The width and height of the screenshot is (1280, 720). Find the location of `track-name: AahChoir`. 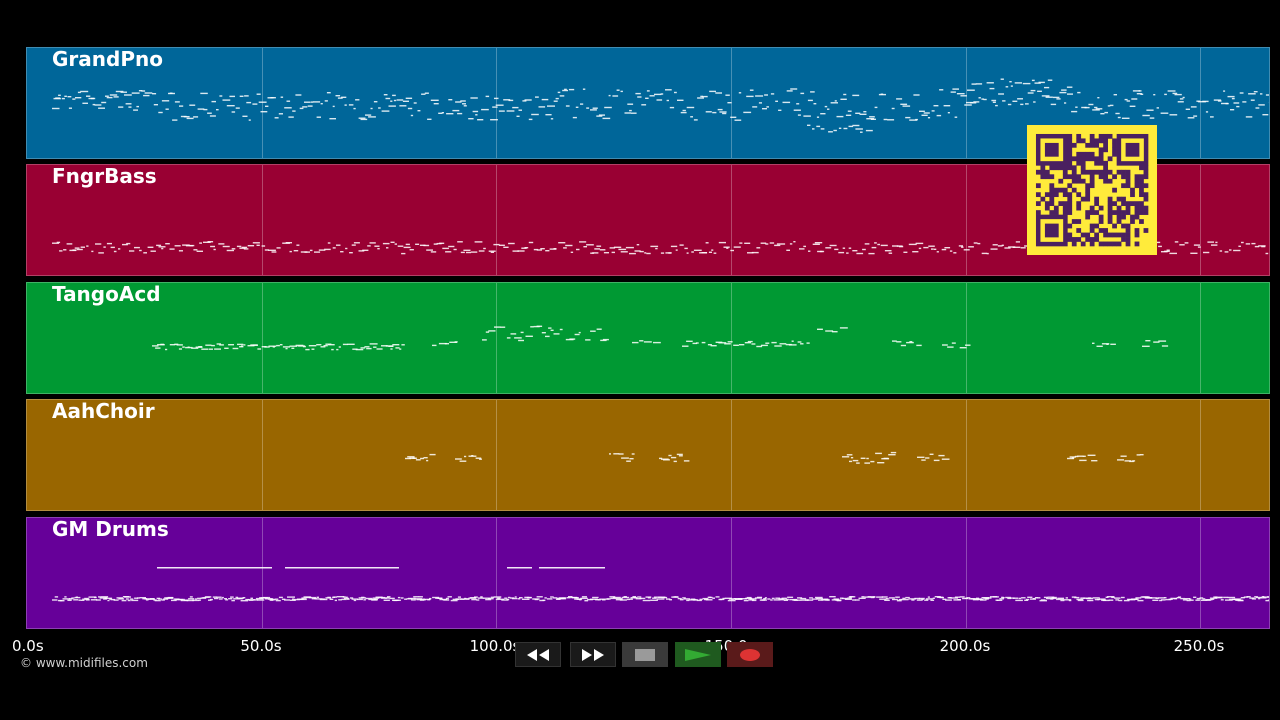

track-name: AahChoir is located at coordinates (103, 411).